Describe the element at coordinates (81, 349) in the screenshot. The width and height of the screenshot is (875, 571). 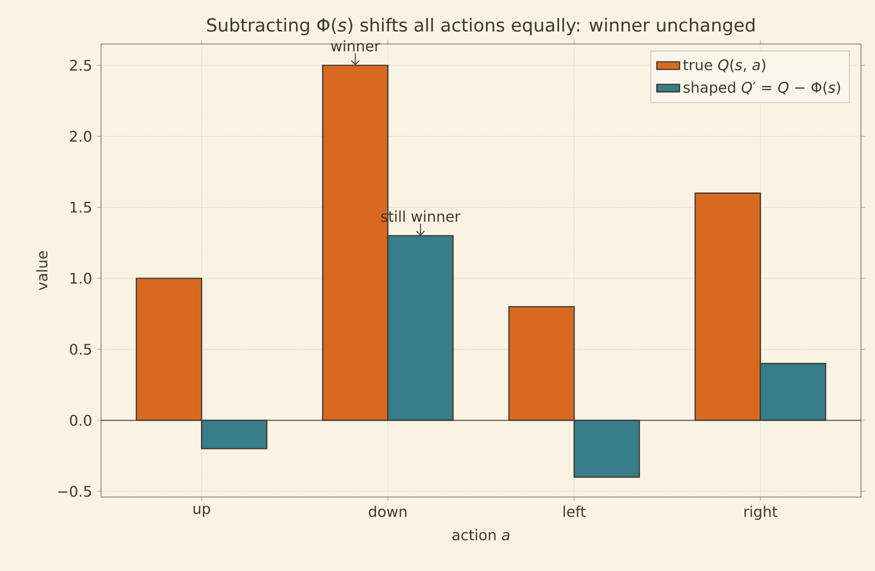
I see `y-tick-label: 0.5` at that location.